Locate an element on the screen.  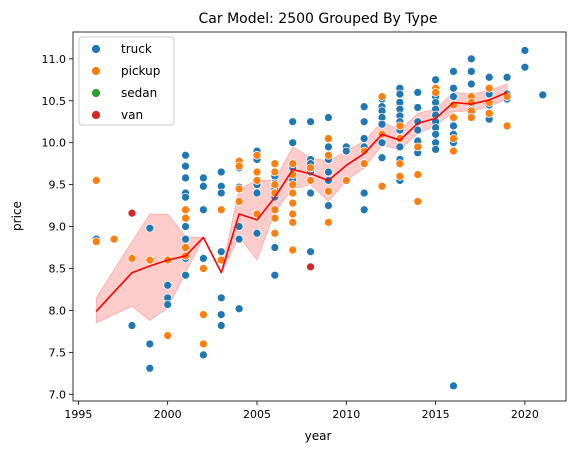
y-axis-label: price is located at coordinates (17, 216).